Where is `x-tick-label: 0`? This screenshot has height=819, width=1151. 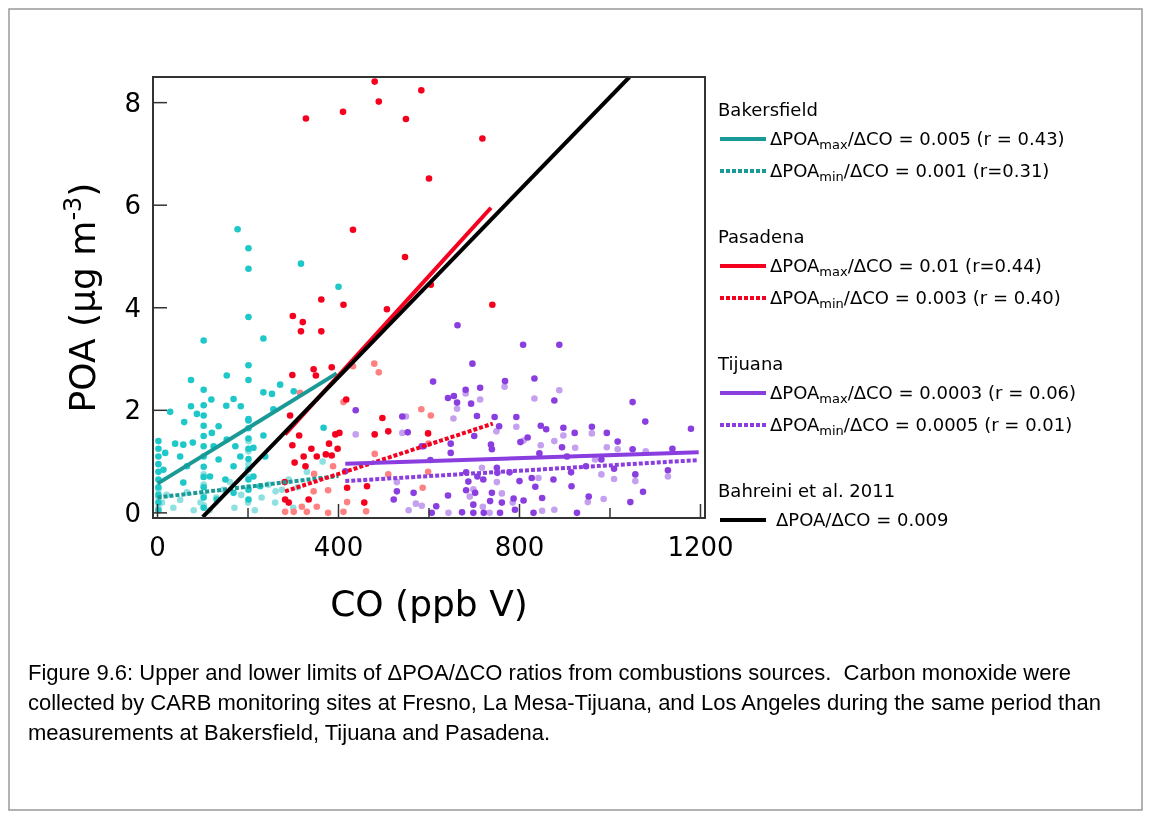 x-tick-label: 0 is located at coordinates (157, 547).